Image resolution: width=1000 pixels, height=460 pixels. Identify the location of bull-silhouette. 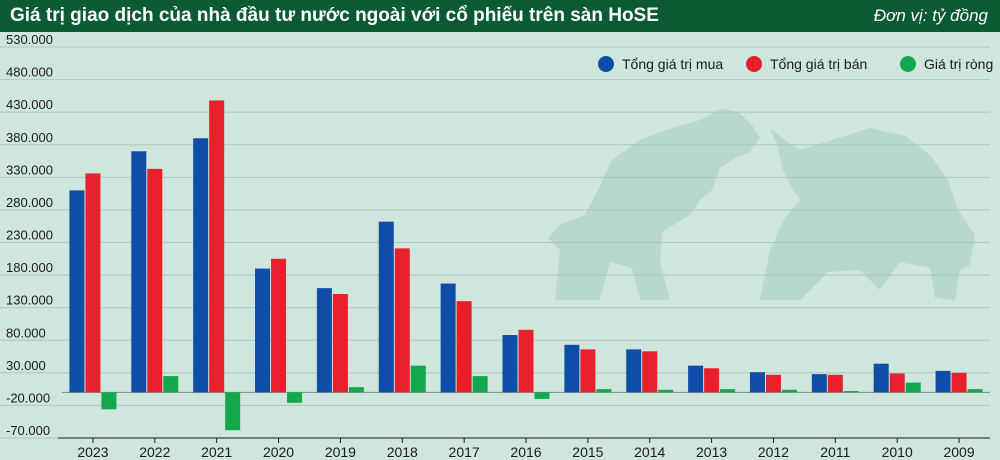
(867, 214).